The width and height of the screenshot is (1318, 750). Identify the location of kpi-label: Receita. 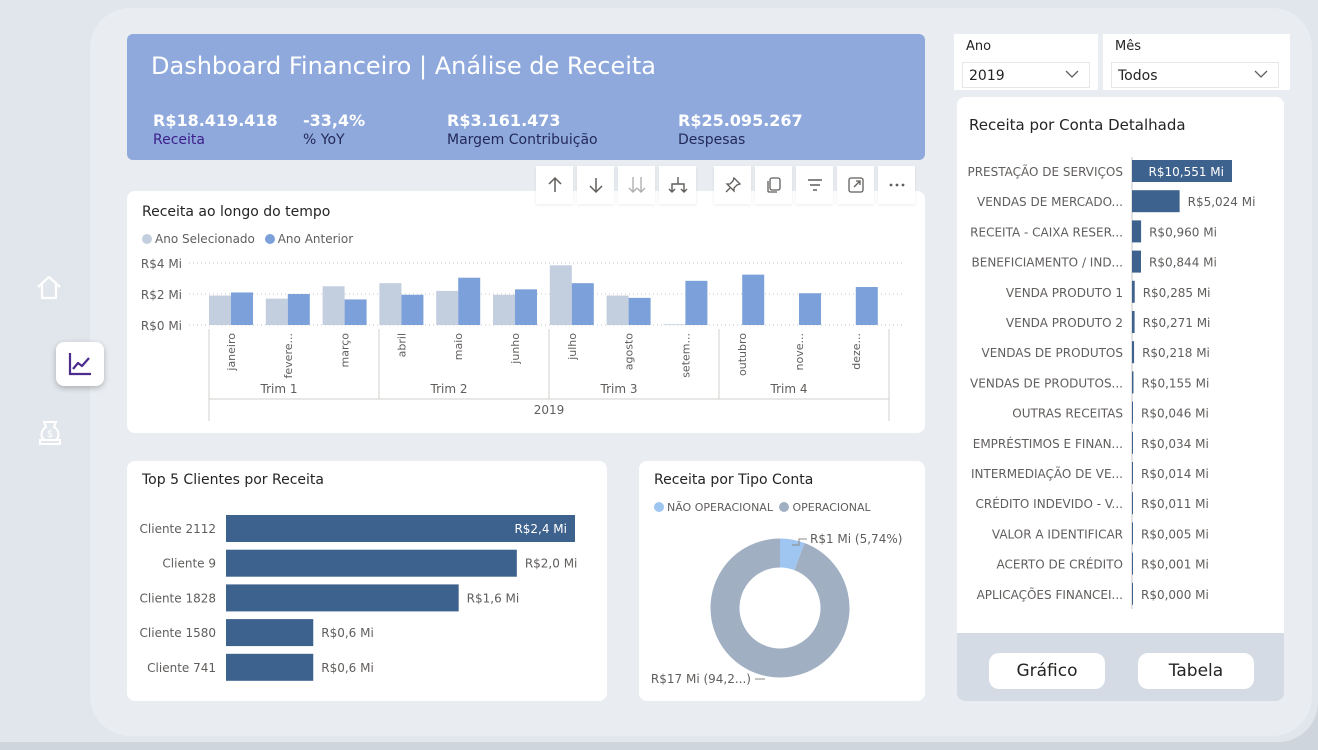
(179, 140).